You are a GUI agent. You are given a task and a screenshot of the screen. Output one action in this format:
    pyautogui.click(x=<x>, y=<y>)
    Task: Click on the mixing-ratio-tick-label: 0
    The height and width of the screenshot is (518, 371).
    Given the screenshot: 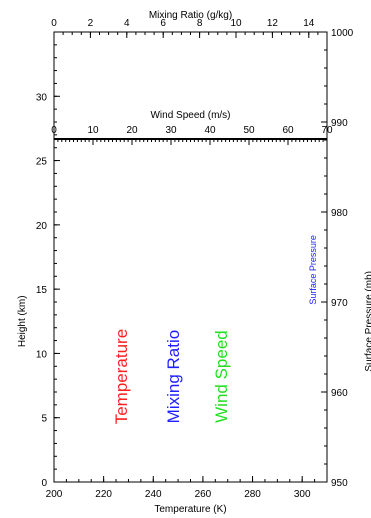 What is the action you would take?
    pyautogui.click(x=54, y=23)
    